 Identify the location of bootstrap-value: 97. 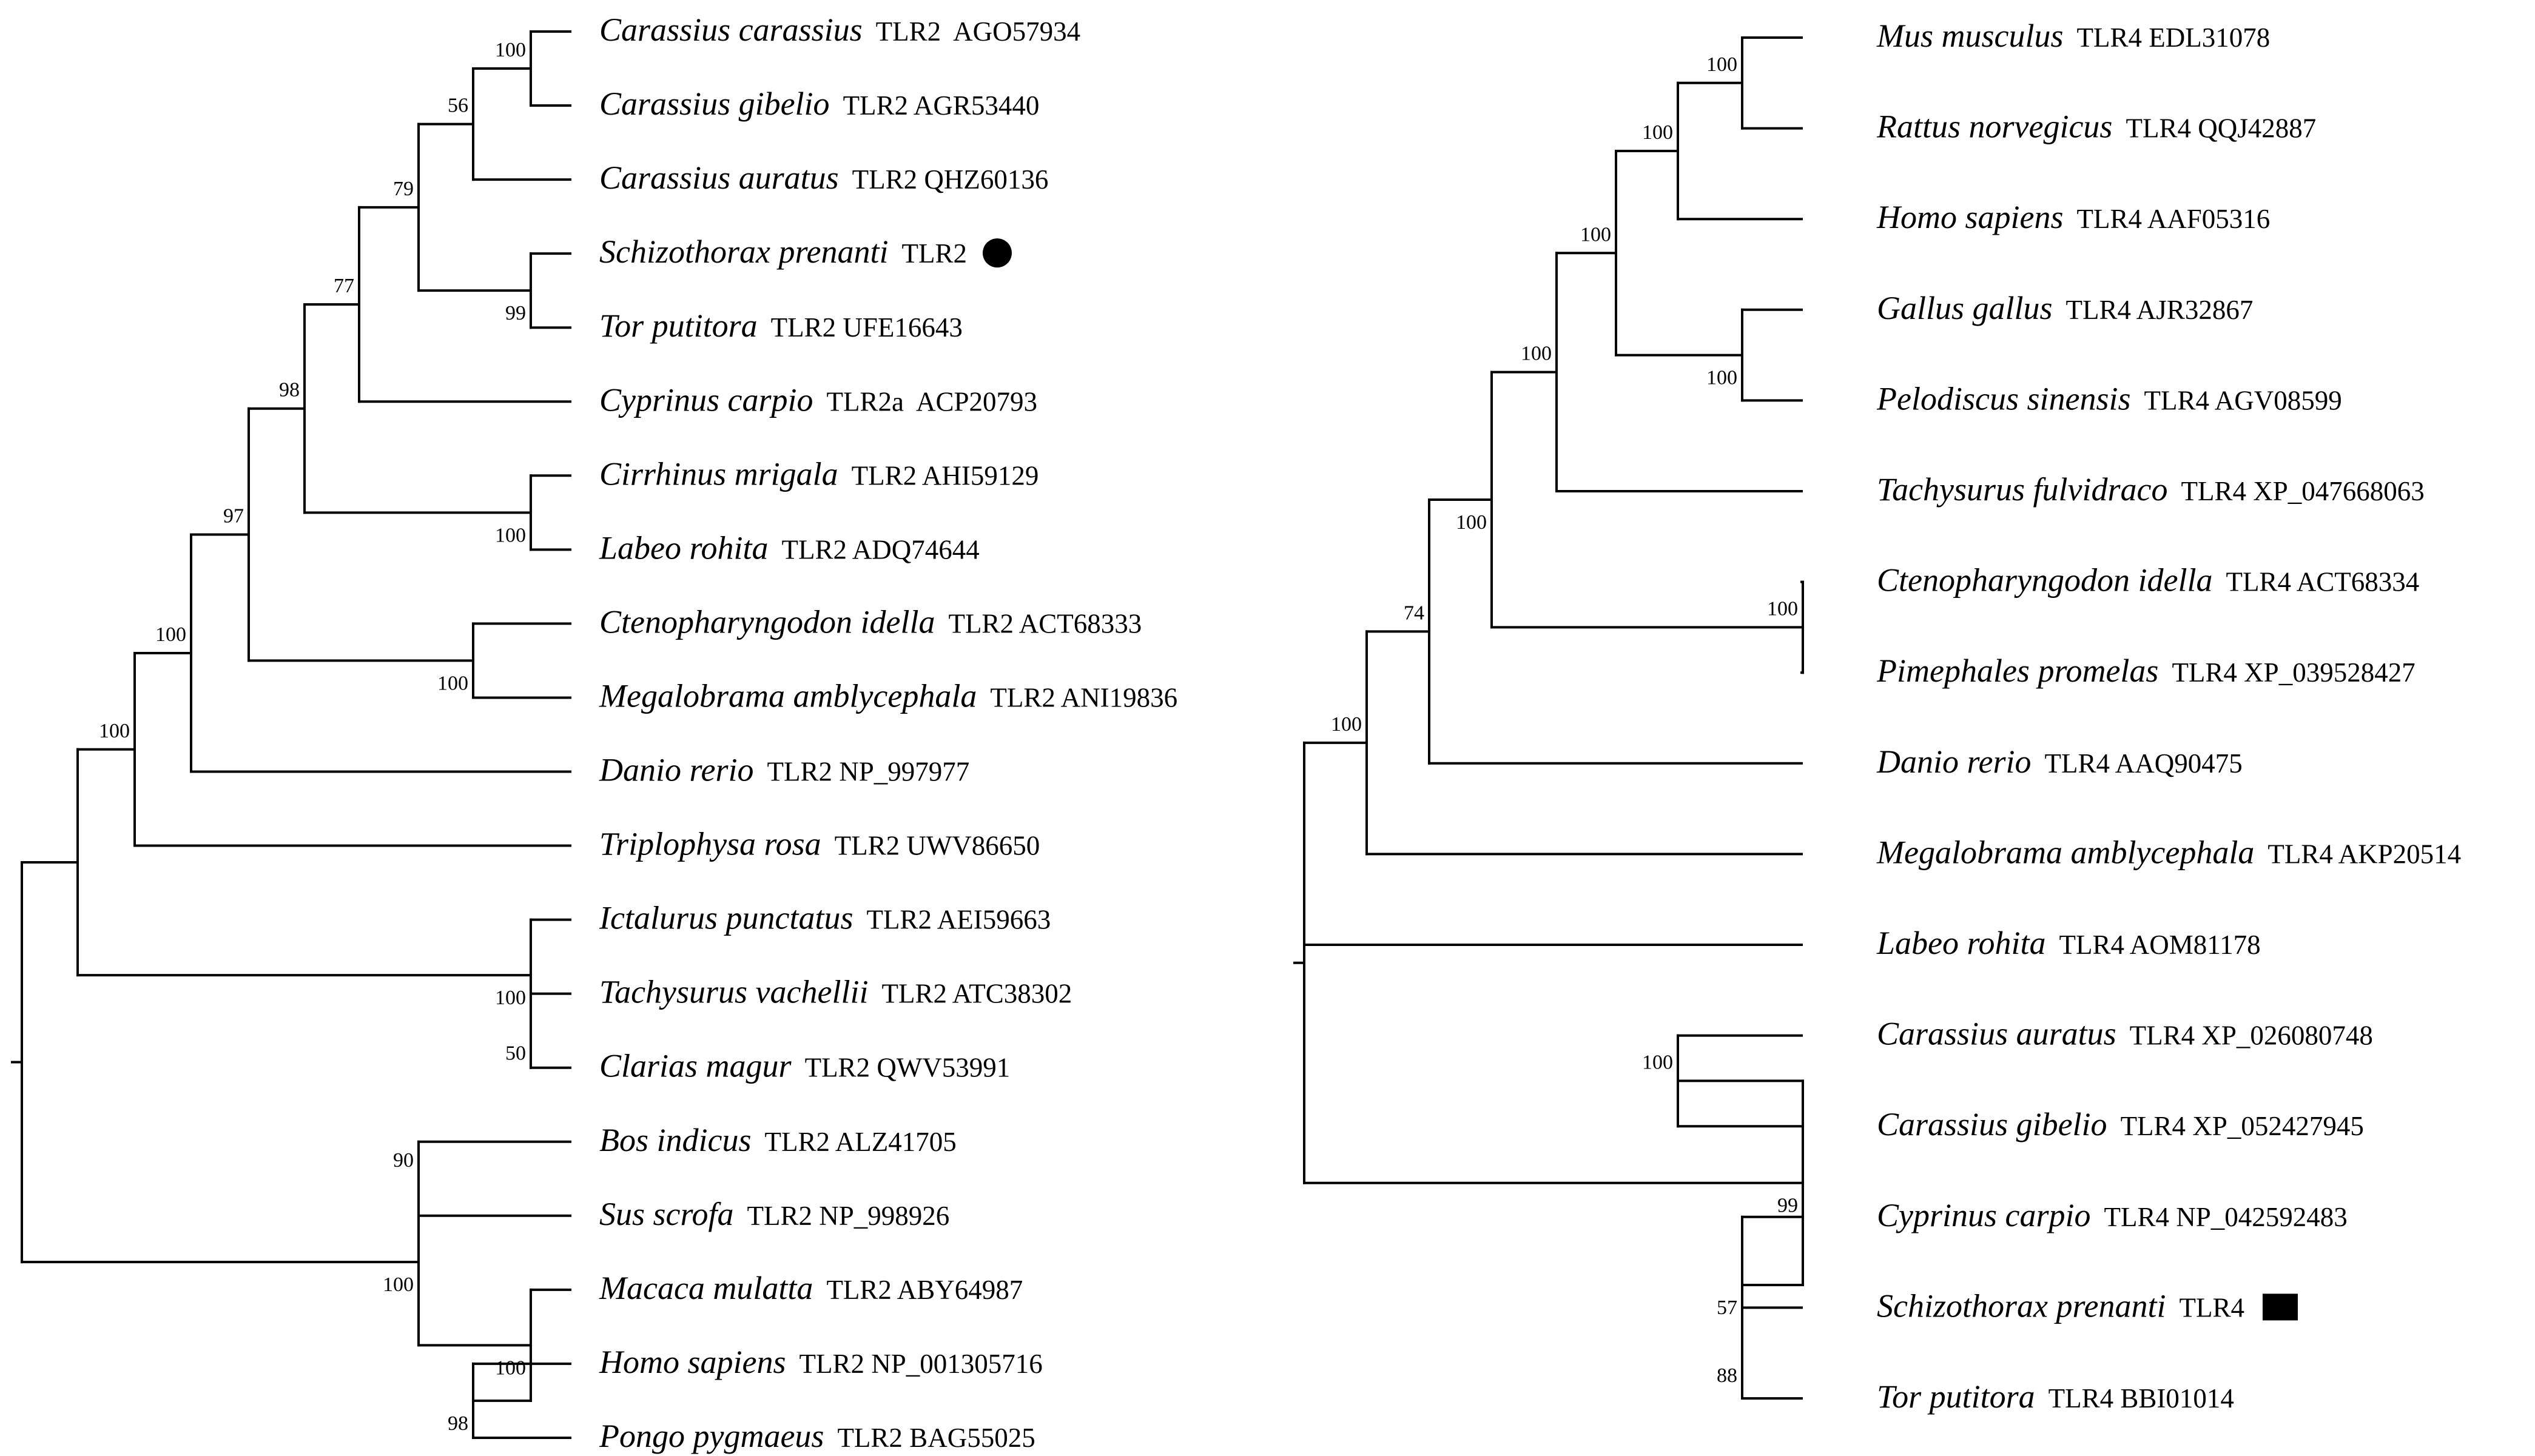
(233, 516).